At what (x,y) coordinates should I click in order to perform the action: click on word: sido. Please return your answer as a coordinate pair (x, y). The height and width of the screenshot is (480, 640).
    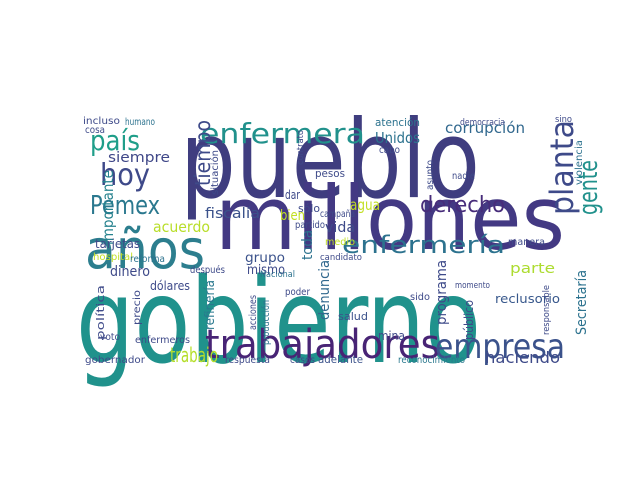
    Looking at the image, I should click on (420, 297).